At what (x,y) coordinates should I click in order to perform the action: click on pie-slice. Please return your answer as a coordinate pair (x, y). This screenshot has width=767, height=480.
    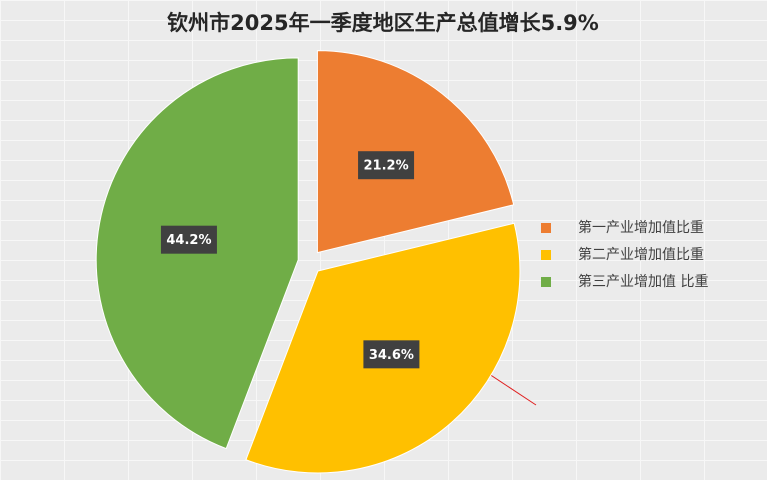
    Looking at the image, I should click on (415, 152).